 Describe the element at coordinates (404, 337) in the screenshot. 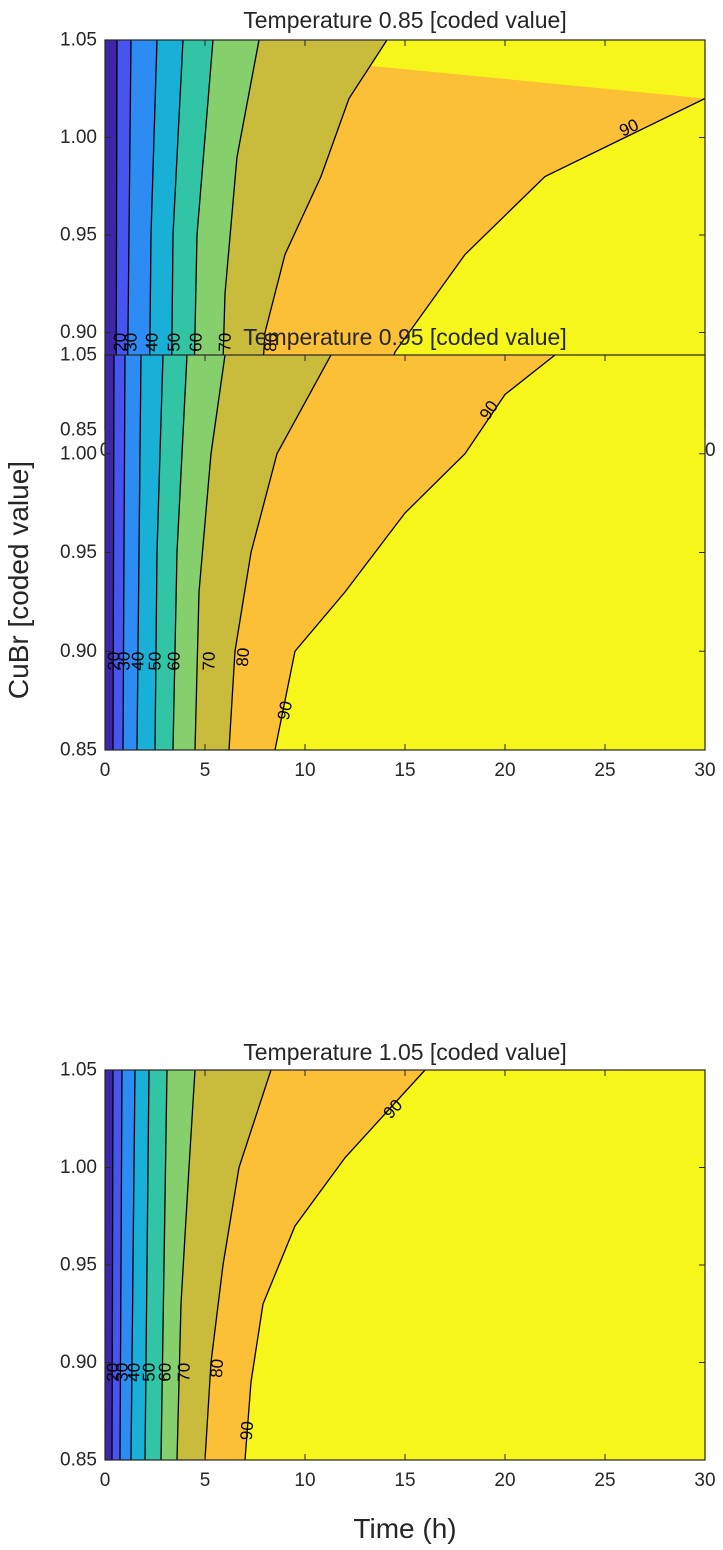

I see `chart-title: Temperature 0.95 [coded value]` at that location.